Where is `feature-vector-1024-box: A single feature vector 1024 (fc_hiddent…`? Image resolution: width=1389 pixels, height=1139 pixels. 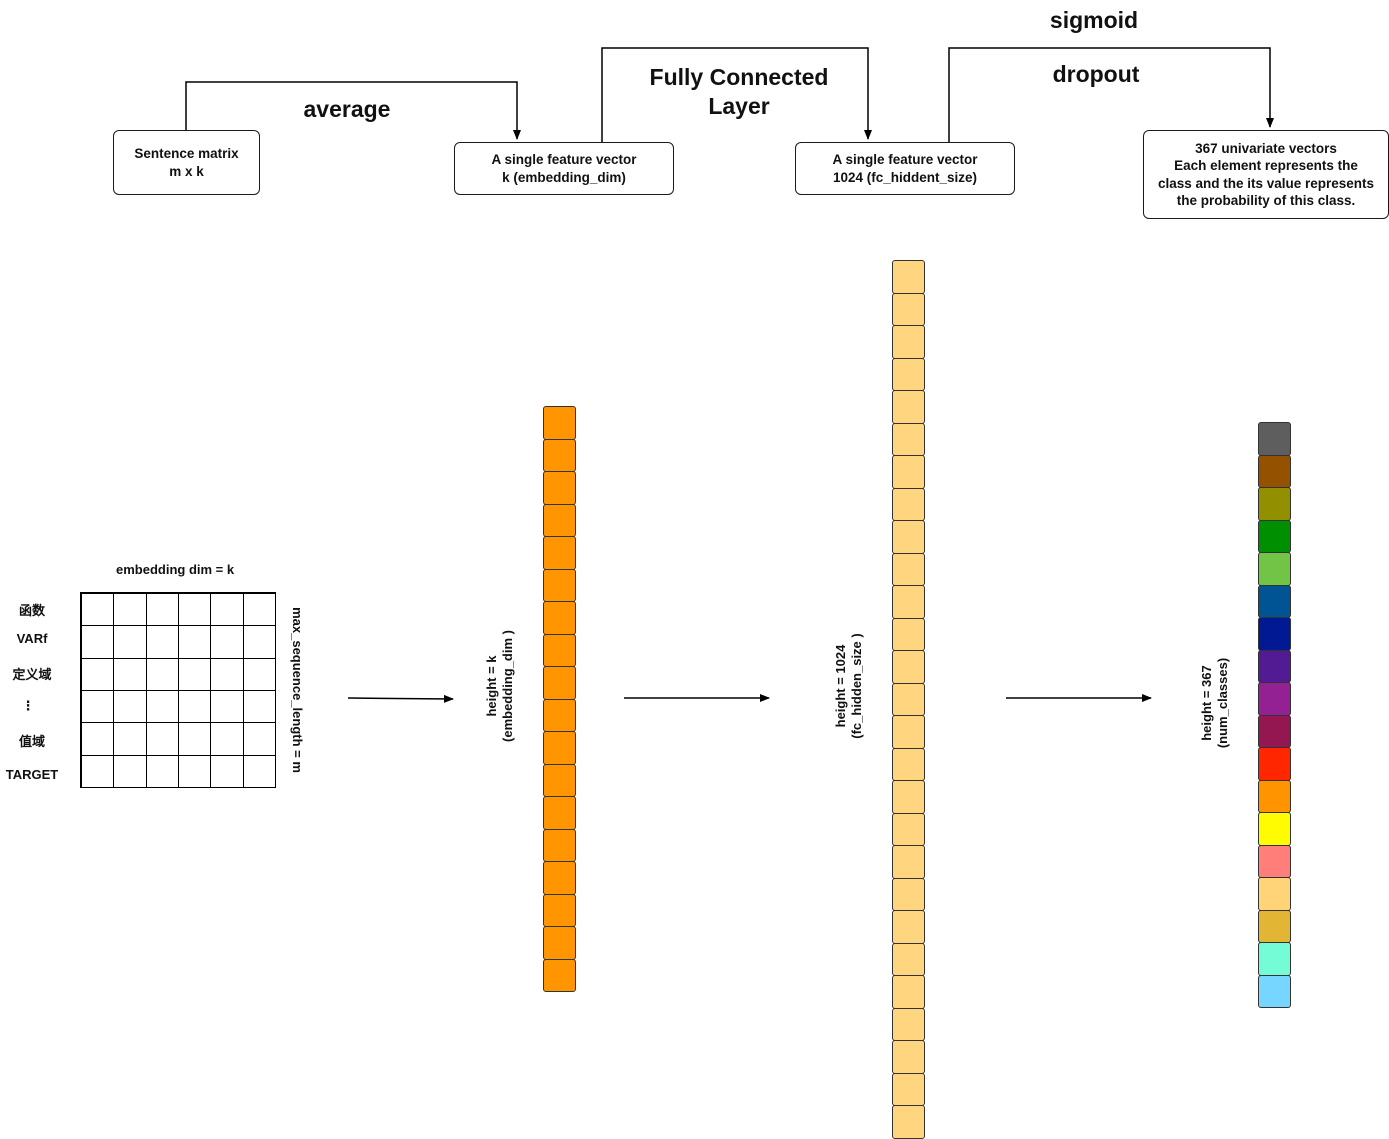 feature-vector-1024-box: A single feature vector 1024 (fc_hiddent… is located at coordinates (905, 168).